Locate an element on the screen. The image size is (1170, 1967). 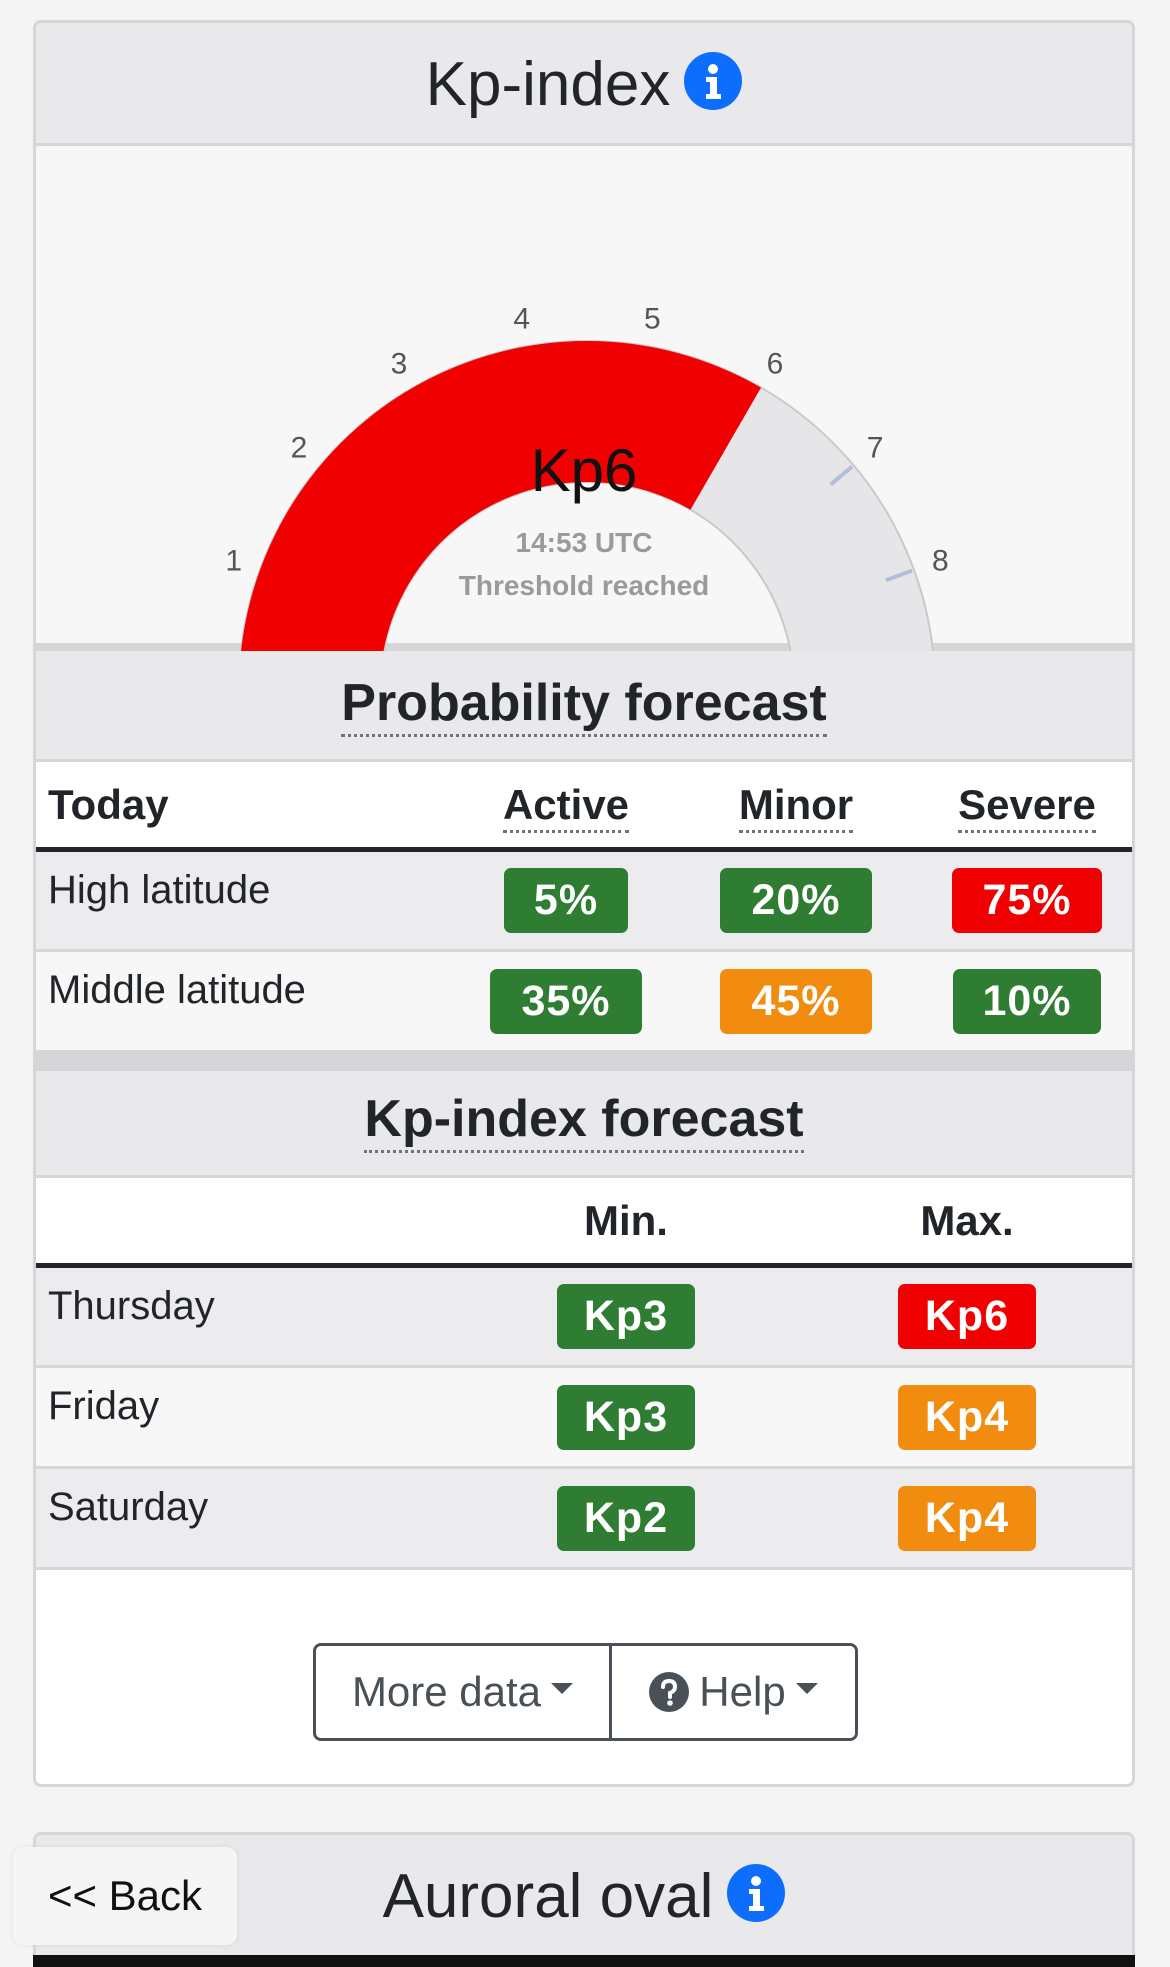
table-row: Middle latitude 35% 45% 10% is located at coordinates (584, 1001).